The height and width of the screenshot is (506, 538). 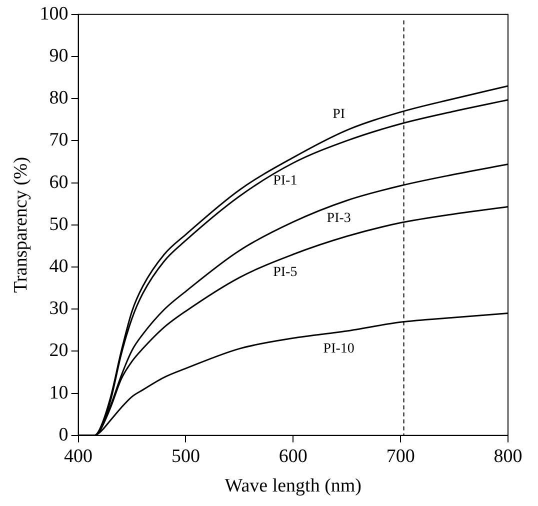 I want to click on x-tick-label: 400, so click(x=78, y=456).